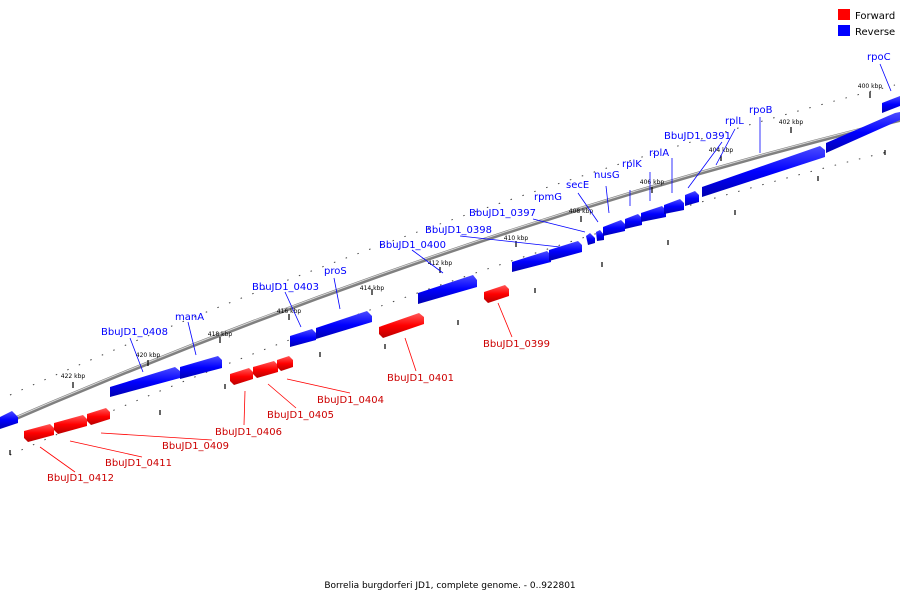  I want to click on scale-tick-label: 420 kbp, so click(148, 355).